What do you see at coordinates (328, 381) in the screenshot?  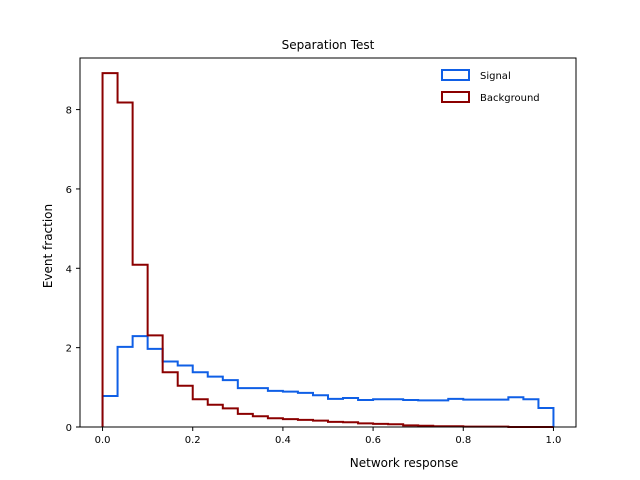 I see `series-signal-step-line` at bounding box center [328, 381].